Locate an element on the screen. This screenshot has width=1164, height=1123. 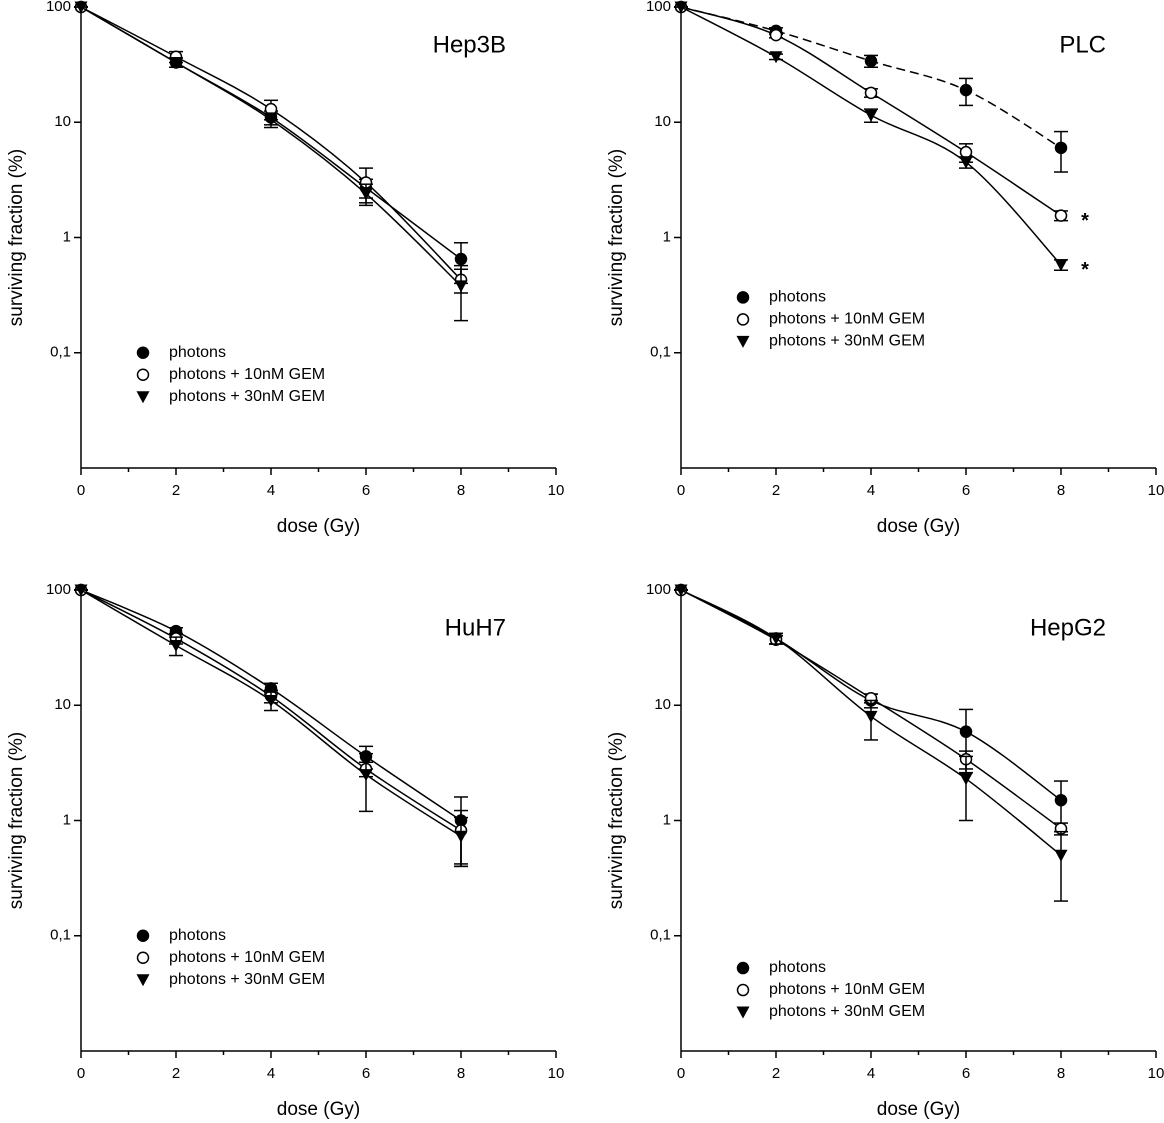
panel-title: PLC is located at coordinates (1082, 44).